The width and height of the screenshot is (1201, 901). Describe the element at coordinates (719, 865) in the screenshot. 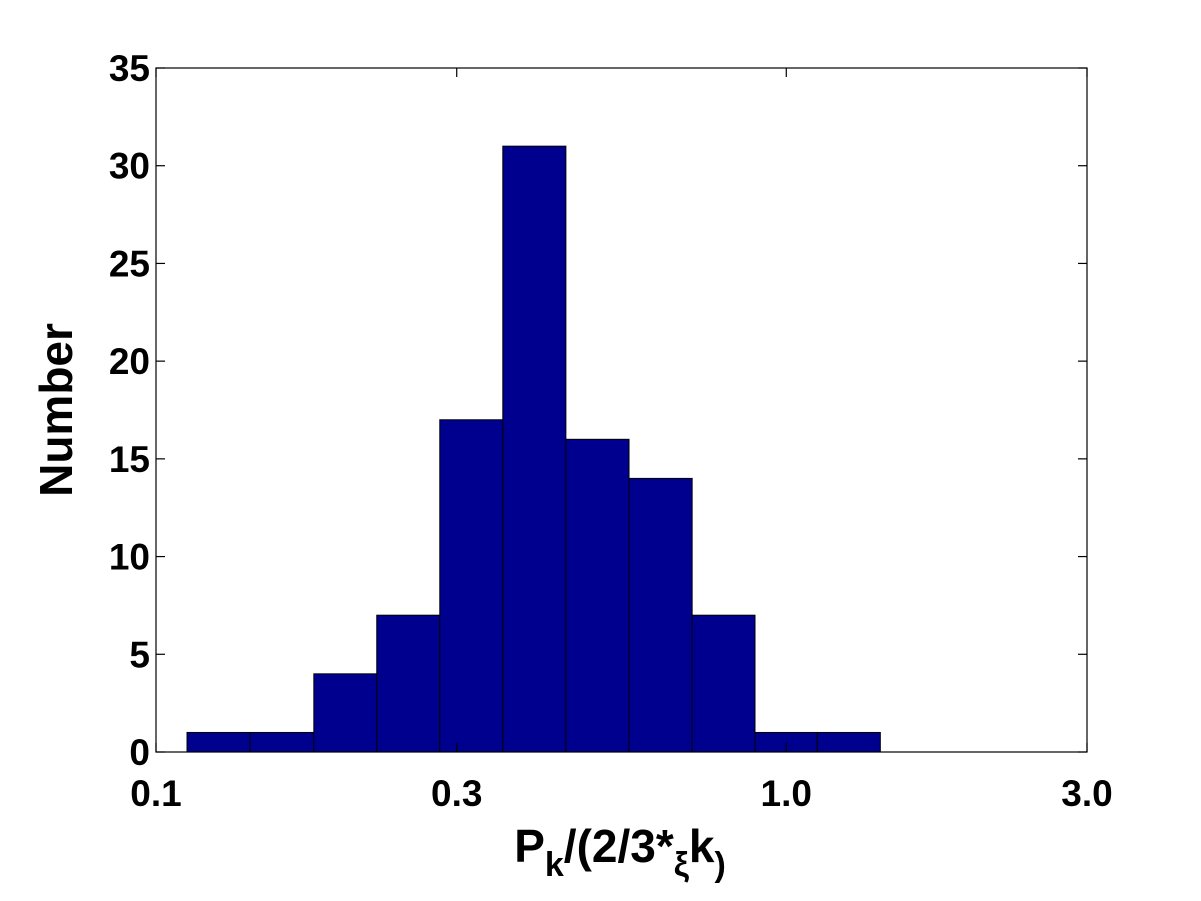

I see `x-axis-label-part: )` at that location.